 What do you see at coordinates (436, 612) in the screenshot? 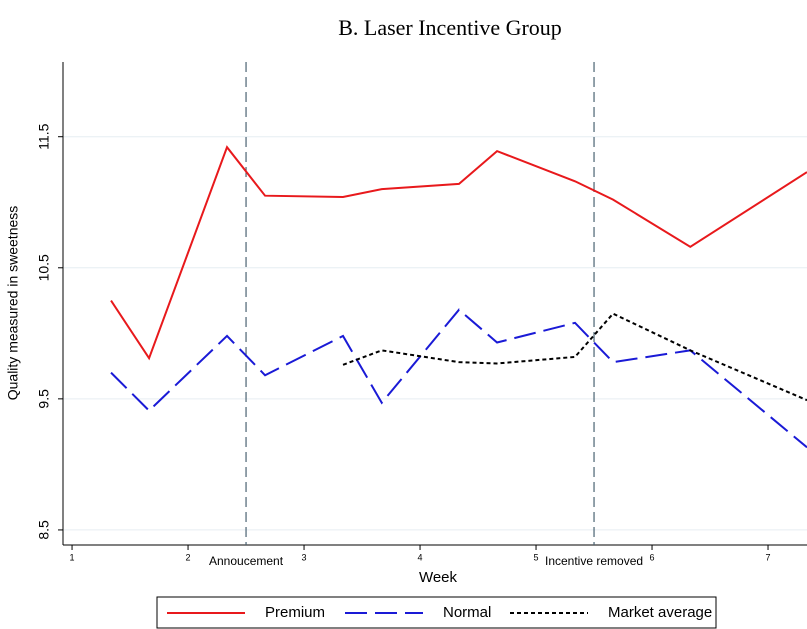
I see `legend` at bounding box center [436, 612].